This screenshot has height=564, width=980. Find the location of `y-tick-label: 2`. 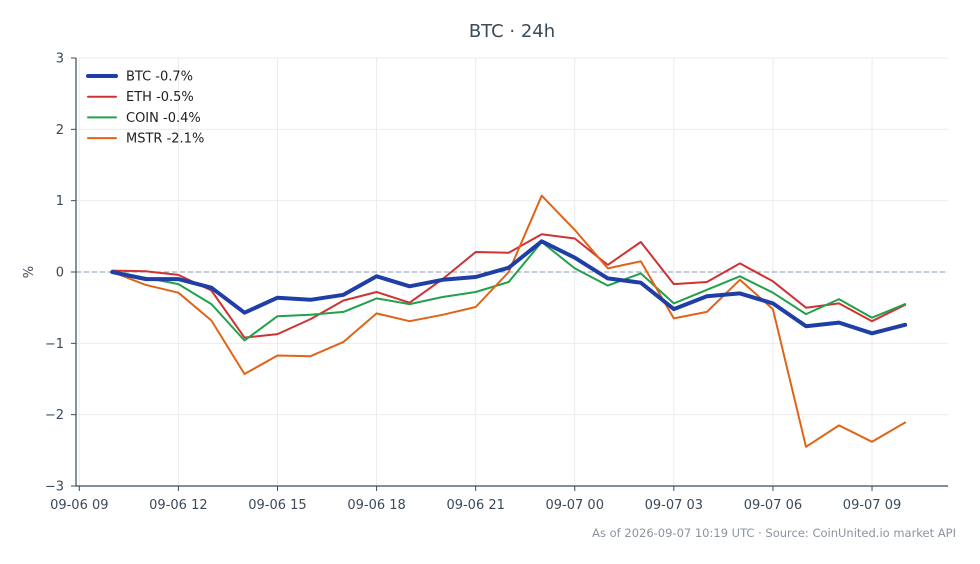

y-tick-label: 2 is located at coordinates (60, 130).